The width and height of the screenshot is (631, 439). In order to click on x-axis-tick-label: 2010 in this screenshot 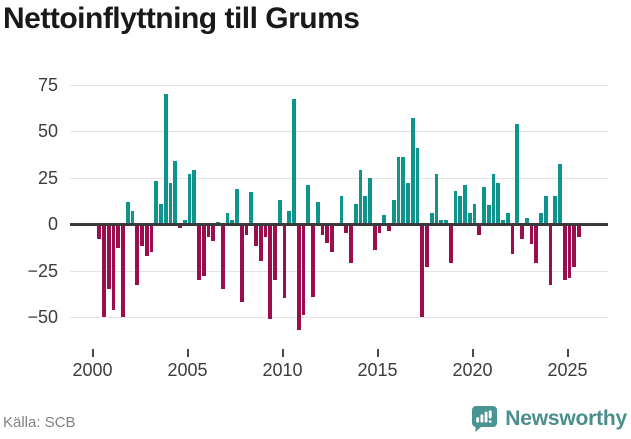, I will do `click(282, 370)`.